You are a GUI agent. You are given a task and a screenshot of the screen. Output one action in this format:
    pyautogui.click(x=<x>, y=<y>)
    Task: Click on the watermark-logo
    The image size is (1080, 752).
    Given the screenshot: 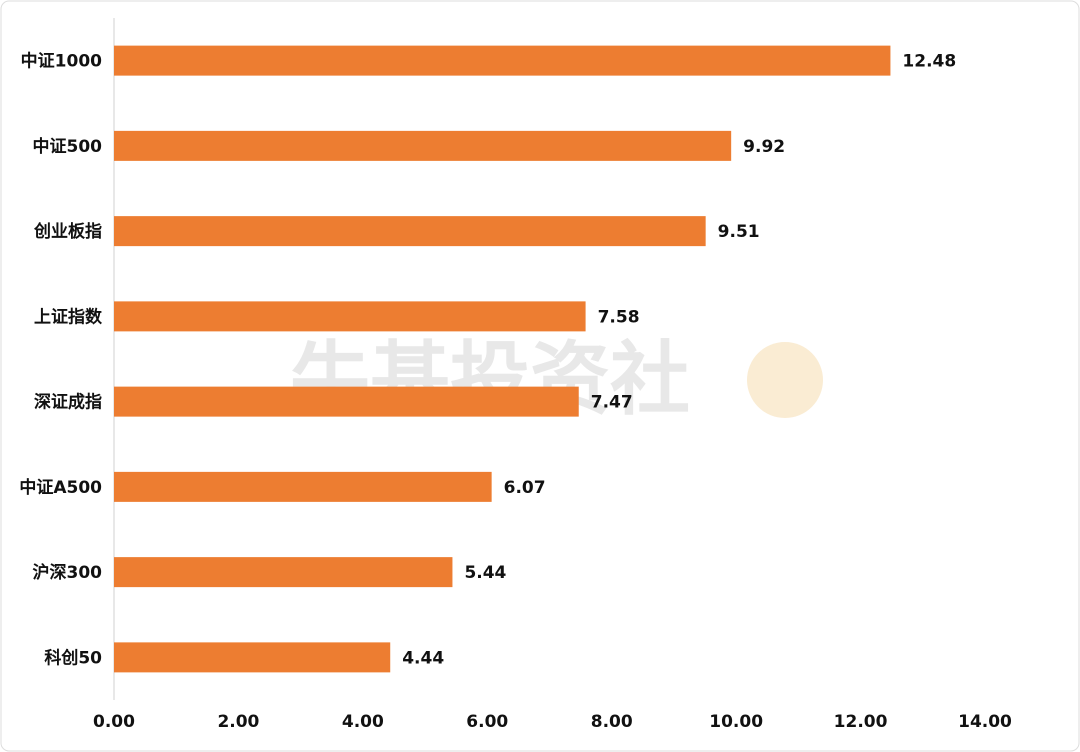 What is the action you would take?
    pyautogui.click(x=785, y=380)
    